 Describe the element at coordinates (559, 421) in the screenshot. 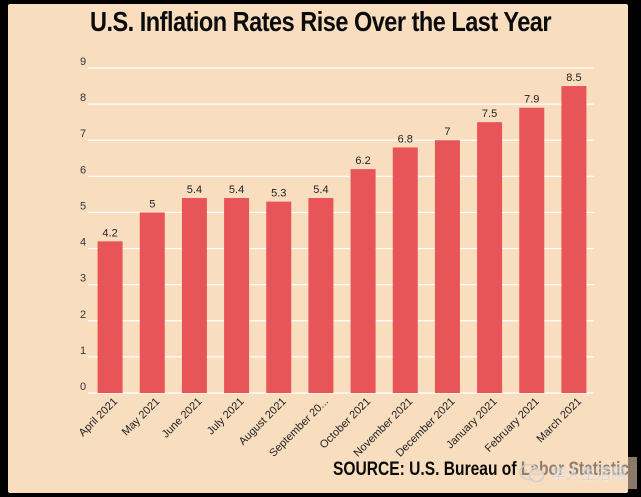

I see `x-tick-label: March 2021` at that location.